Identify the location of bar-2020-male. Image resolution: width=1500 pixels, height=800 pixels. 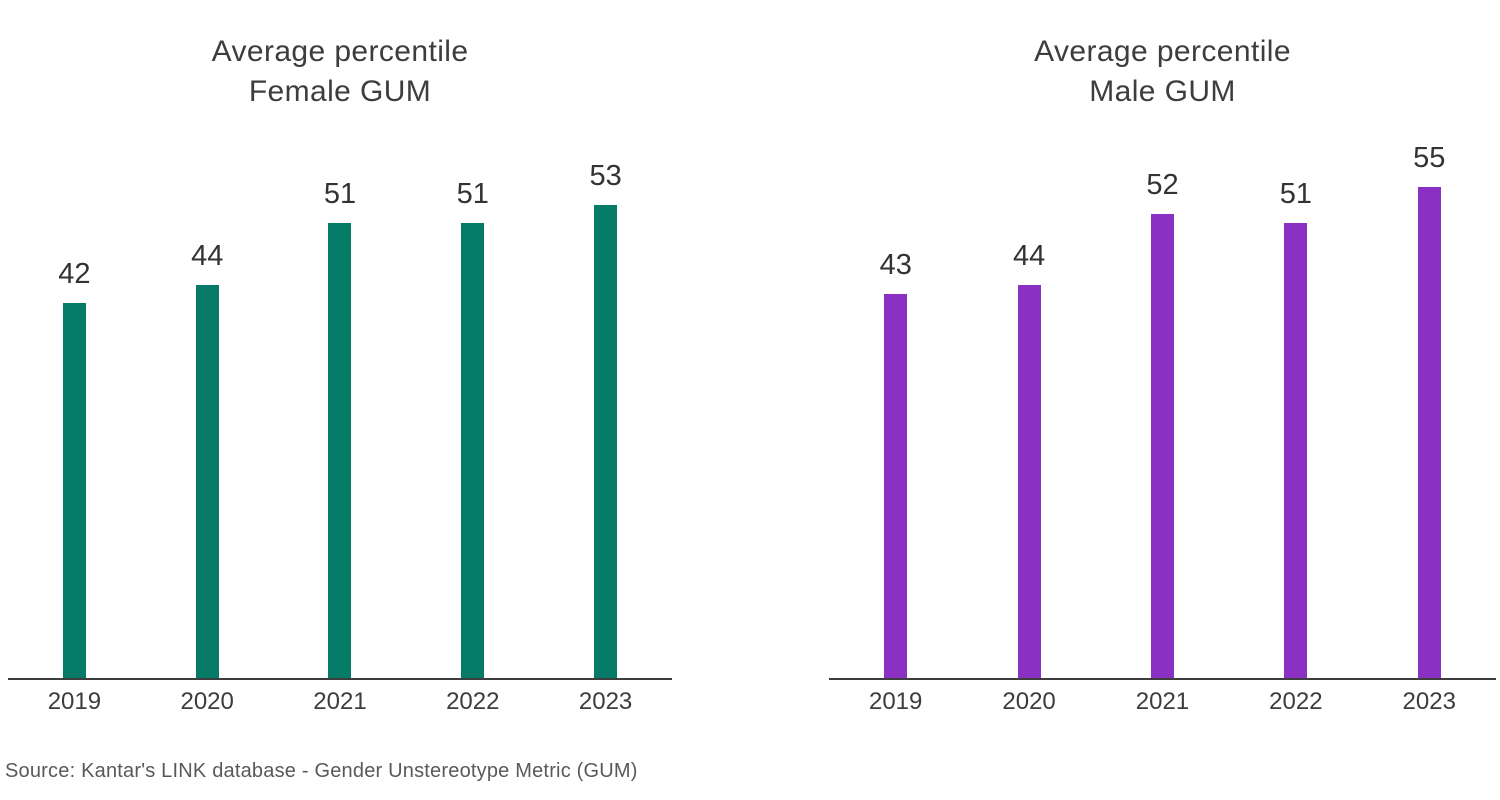
(1029, 481).